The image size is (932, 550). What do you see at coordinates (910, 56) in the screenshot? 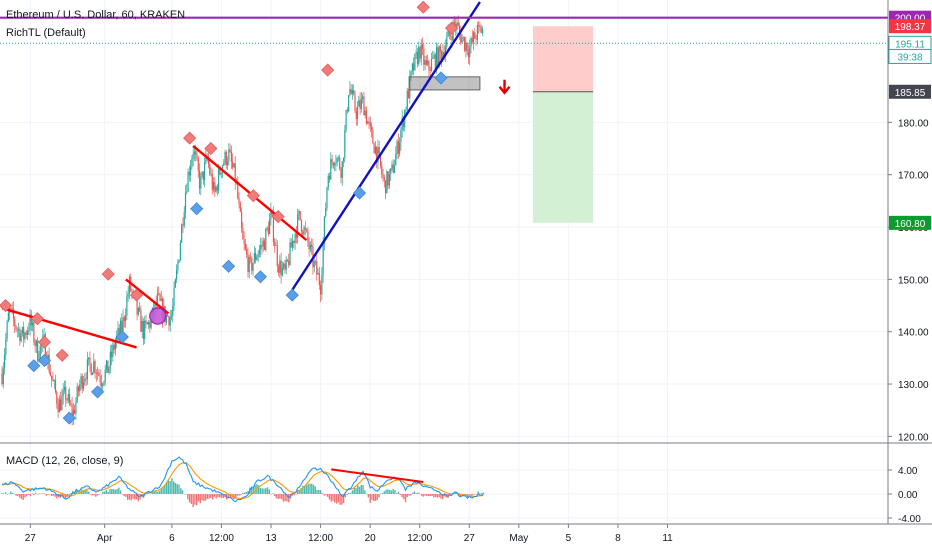
I see `price-level-badge` at bounding box center [910, 56].